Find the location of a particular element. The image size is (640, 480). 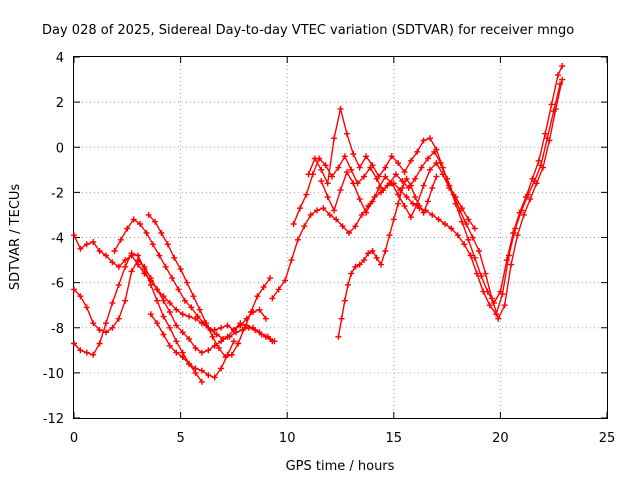

y-tick-label: -6 is located at coordinates (57, 284).